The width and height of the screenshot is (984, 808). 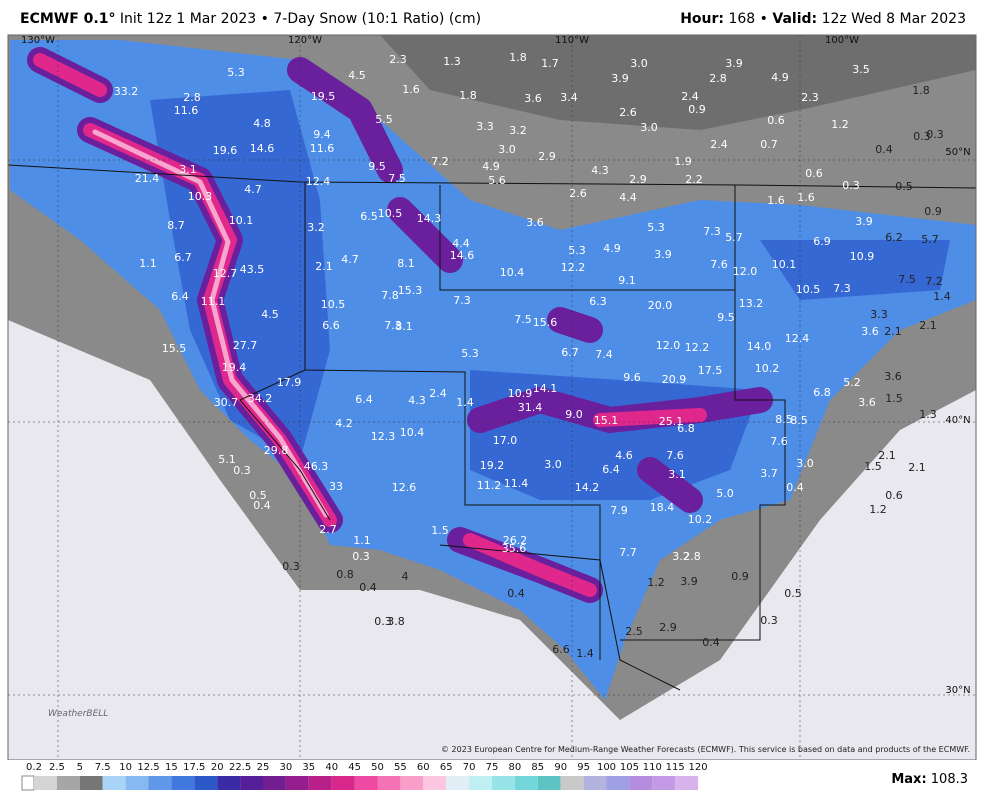 What do you see at coordinates (929, 779) in the screenshot?
I see `max: Max: 108.3` at bounding box center [929, 779].